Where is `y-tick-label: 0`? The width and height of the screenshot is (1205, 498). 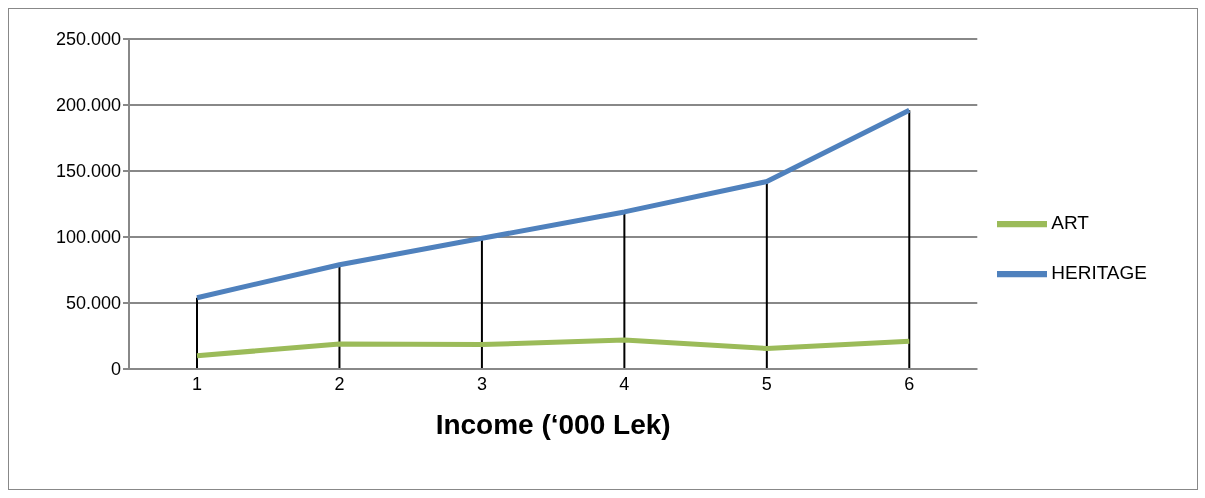 y-tick-label: 0 is located at coordinates (115, 369).